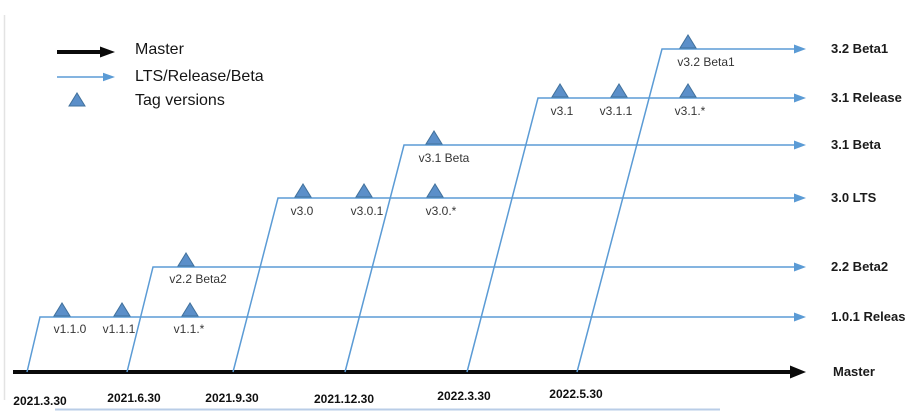 Image resolution: width=905 pixels, height=411 pixels. Describe the element at coordinates (70, 329) in the screenshot. I see `tag-label: v1.1.0` at that location.